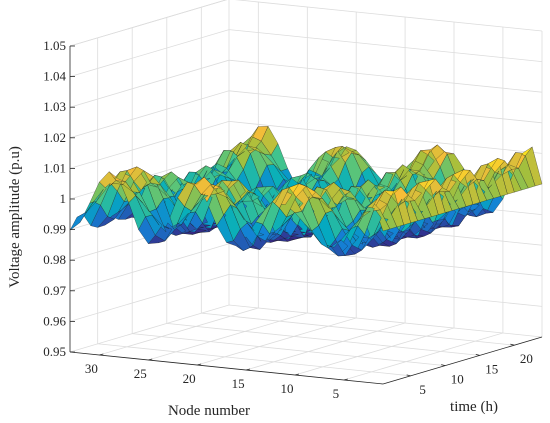 The width and height of the screenshot is (550, 423). Describe the element at coordinates (209, 411) in the screenshot. I see `y-axis-label: Node number` at that location.